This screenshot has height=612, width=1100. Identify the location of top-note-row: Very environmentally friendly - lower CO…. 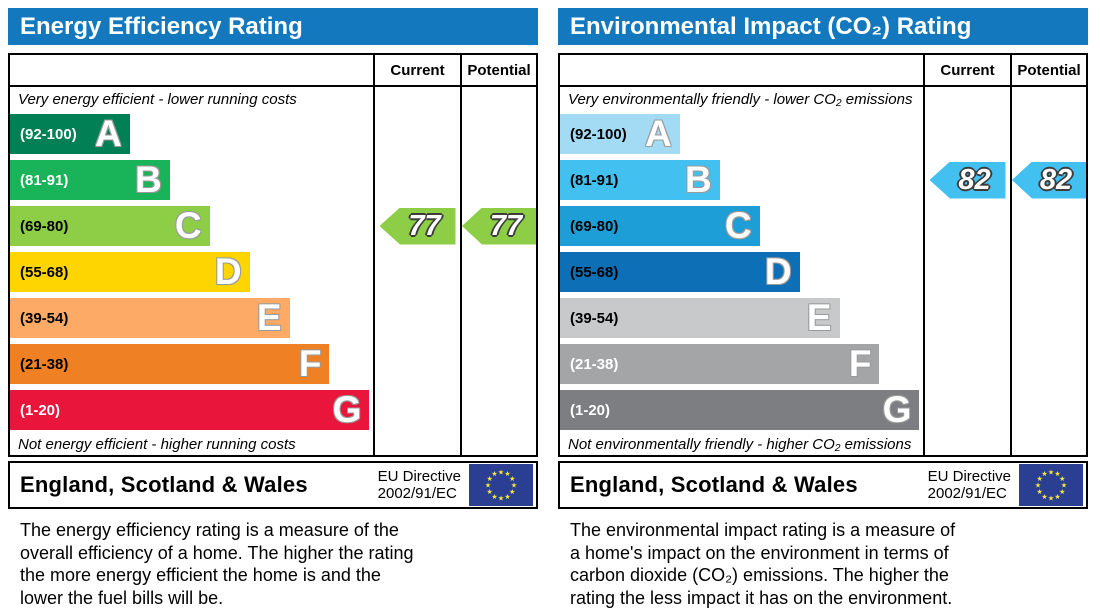
(823, 99).